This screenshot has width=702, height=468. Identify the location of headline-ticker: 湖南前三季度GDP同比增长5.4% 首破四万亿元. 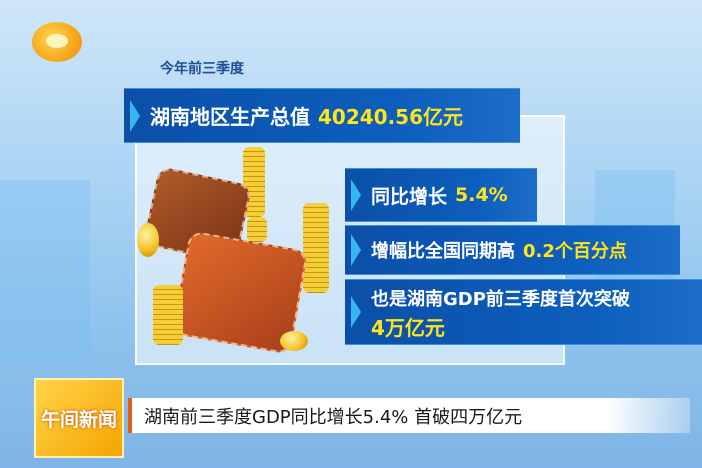
(409, 415).